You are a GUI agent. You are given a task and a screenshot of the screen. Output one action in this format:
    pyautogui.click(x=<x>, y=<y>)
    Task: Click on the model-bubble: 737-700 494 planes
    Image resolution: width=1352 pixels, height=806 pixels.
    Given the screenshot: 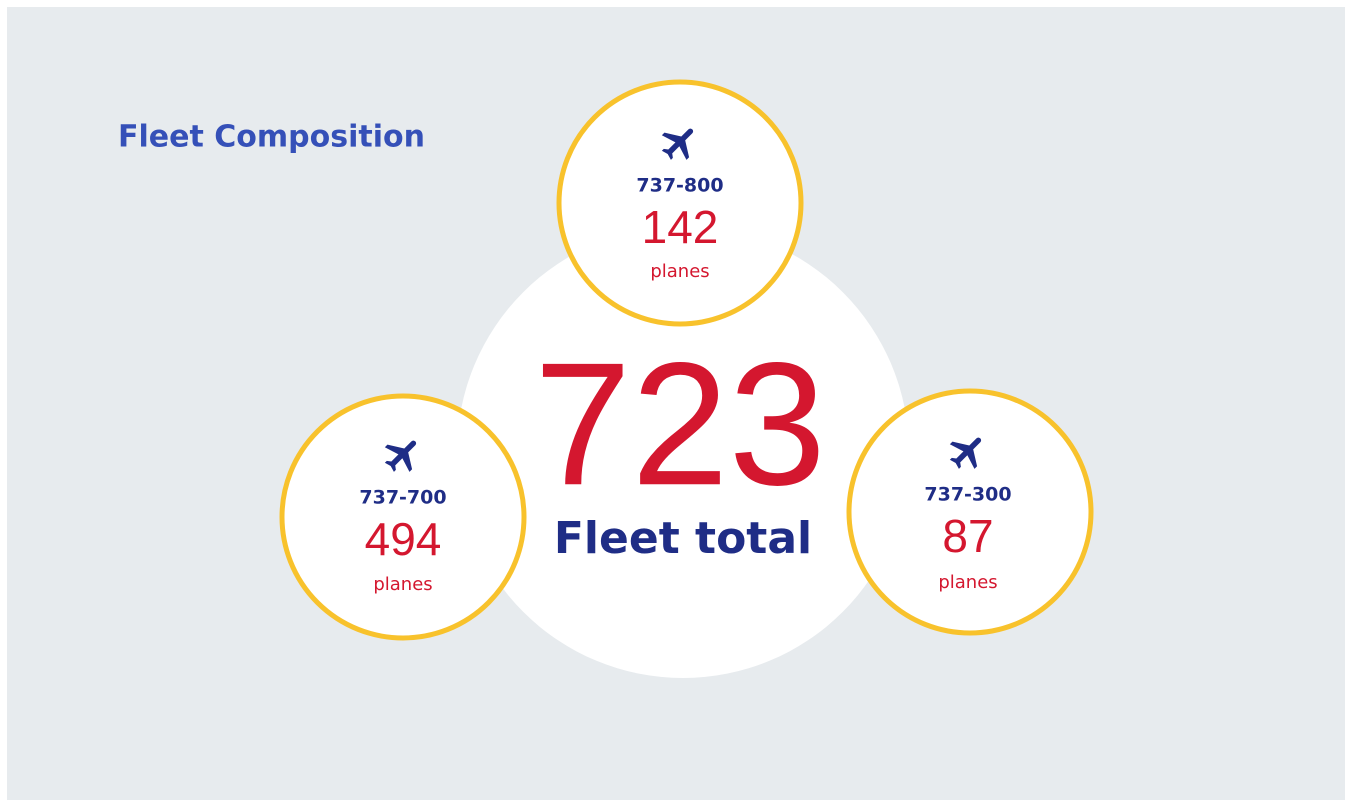 What is the action you would take?
    pyautogui.click(x=403, y=517)
    